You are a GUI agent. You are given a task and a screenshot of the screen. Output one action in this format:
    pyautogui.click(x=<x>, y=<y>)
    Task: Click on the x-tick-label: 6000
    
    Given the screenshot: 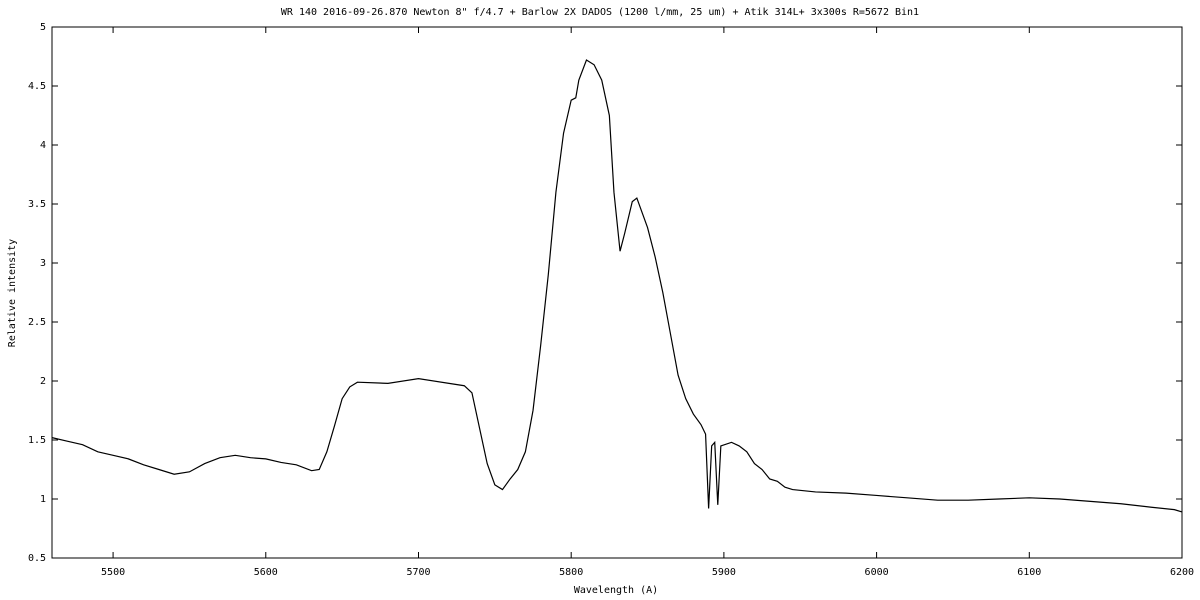 What is the action you would take?
    pyautogui.click(x=877, y=572)
    